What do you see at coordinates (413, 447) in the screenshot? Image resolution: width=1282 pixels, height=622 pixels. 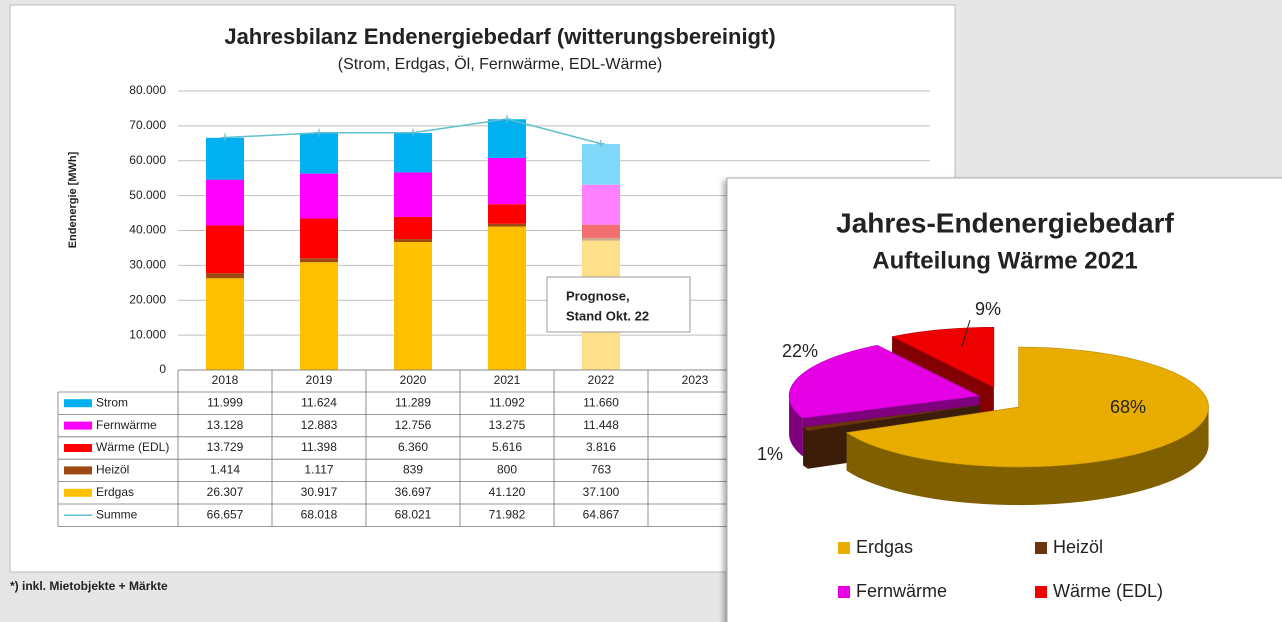 I see `table-value: 6.360` at bounding box center [413, 447].